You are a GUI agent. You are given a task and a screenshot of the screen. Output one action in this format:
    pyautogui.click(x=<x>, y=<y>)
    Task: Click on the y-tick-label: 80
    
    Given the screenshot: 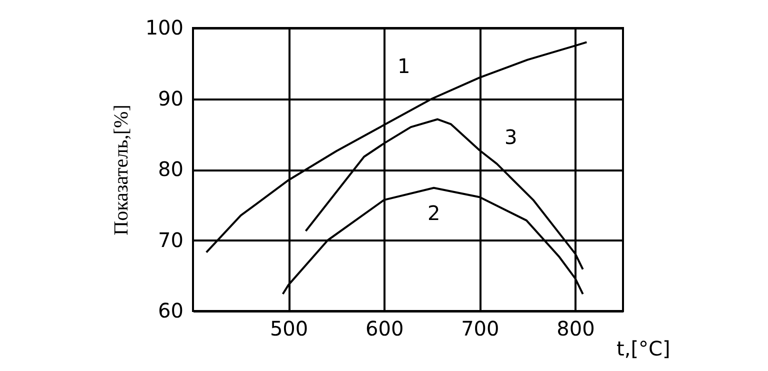 What is the action you would take?
    pyautogui.click(x=171, y=169)
    